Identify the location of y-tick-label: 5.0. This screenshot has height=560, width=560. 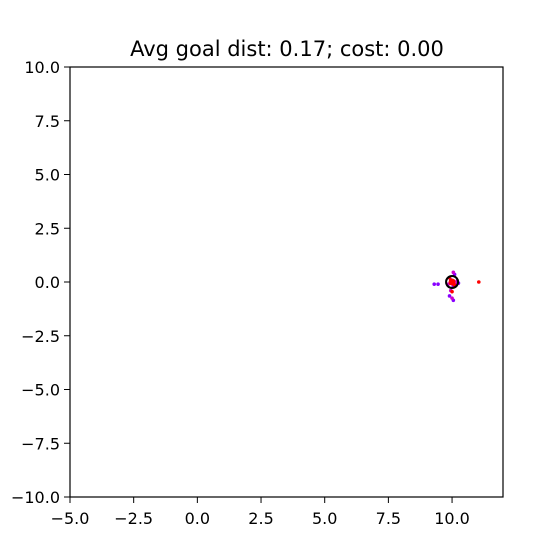
(47, 175).